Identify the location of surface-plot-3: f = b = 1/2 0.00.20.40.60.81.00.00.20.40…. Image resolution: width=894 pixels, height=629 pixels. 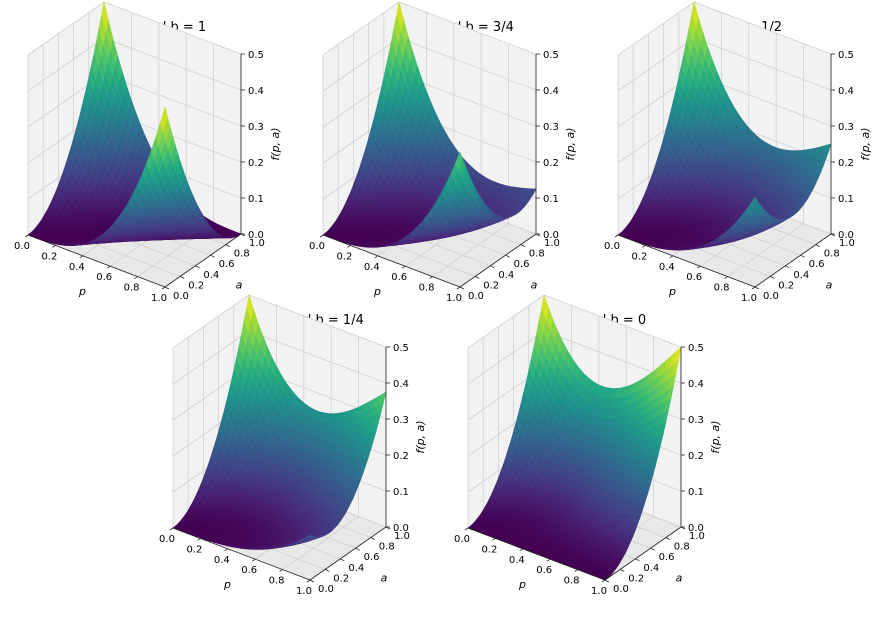
(745, 154).